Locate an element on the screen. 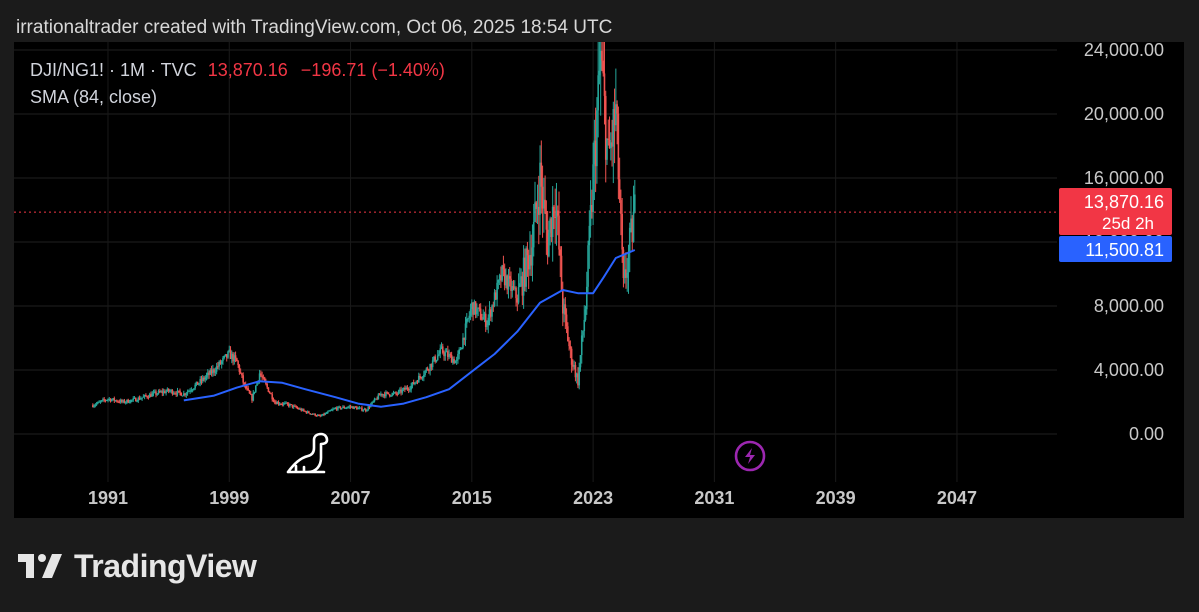  tradingview-logo: TradingView is located at coordinates (137, 566).